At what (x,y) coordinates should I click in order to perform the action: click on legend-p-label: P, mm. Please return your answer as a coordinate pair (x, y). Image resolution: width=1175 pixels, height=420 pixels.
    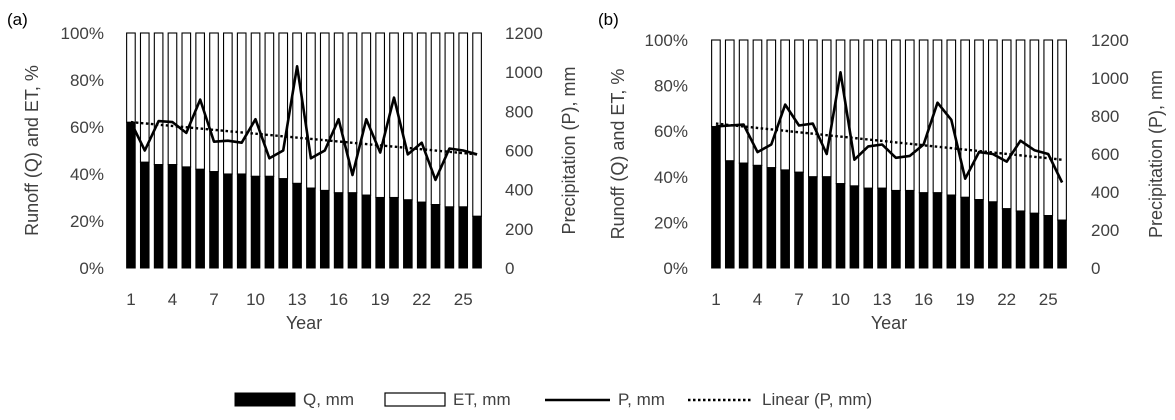
    Looking at the image, I should click on (641, 399).